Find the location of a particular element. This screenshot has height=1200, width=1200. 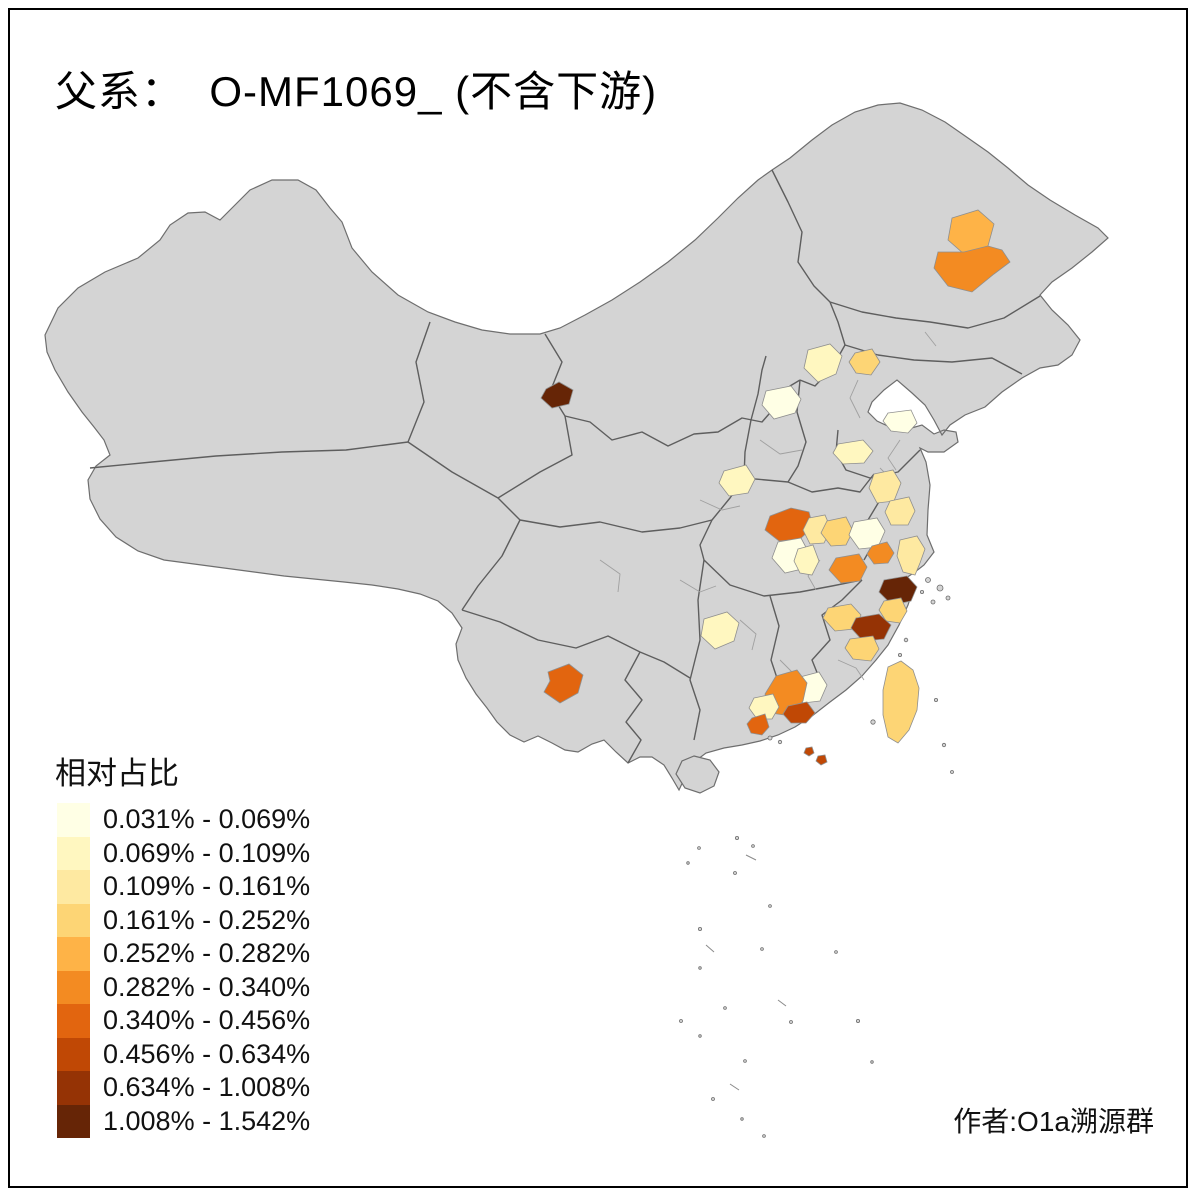

region-hubei-south-pale is located at coordinates (806, 560).